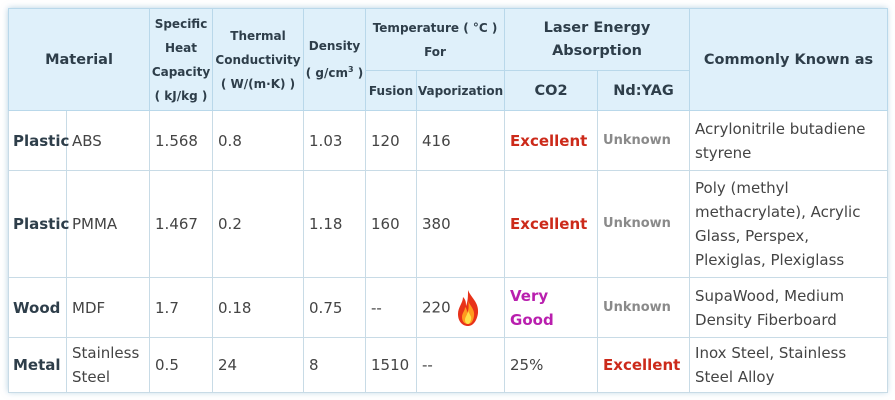  I want to click on fusion-cell: 1510, so click(391, 365).